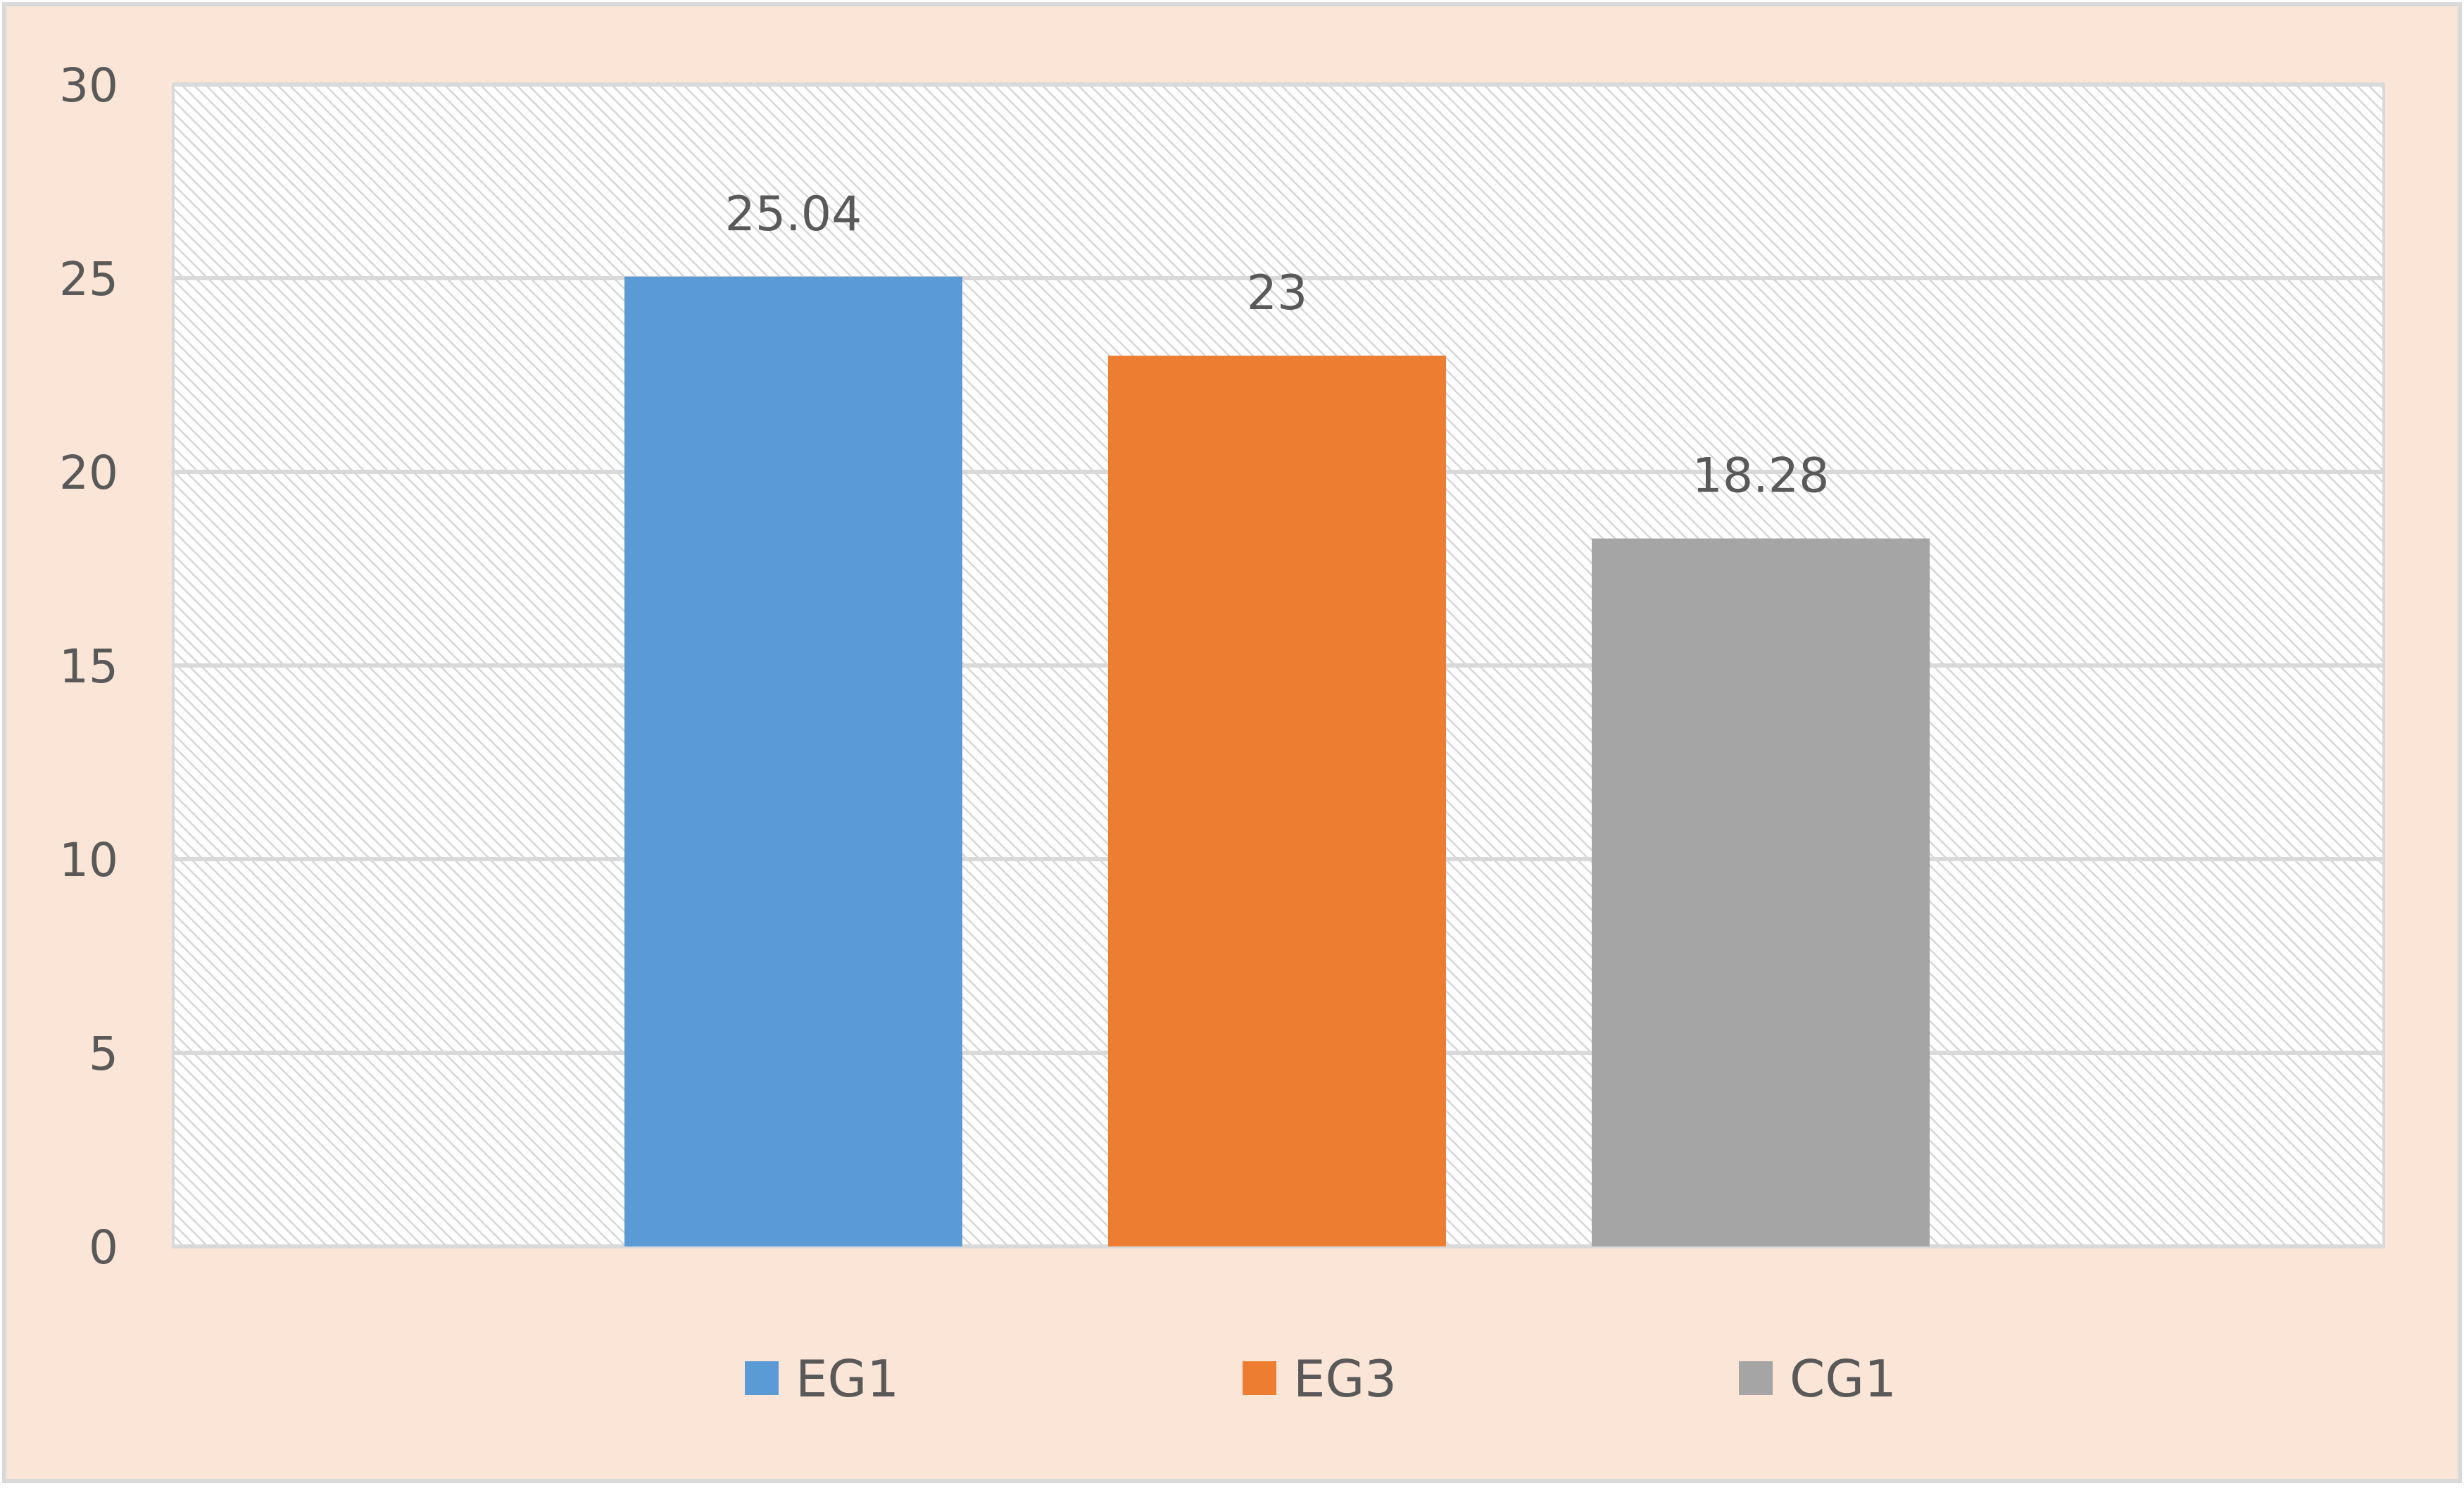 This screenshot has width=2464, height=1488. What do you see at coordinates (103, 1247) in the screenshot?
I see `y-tick-label: 0` at bounding box center [103, 1247].